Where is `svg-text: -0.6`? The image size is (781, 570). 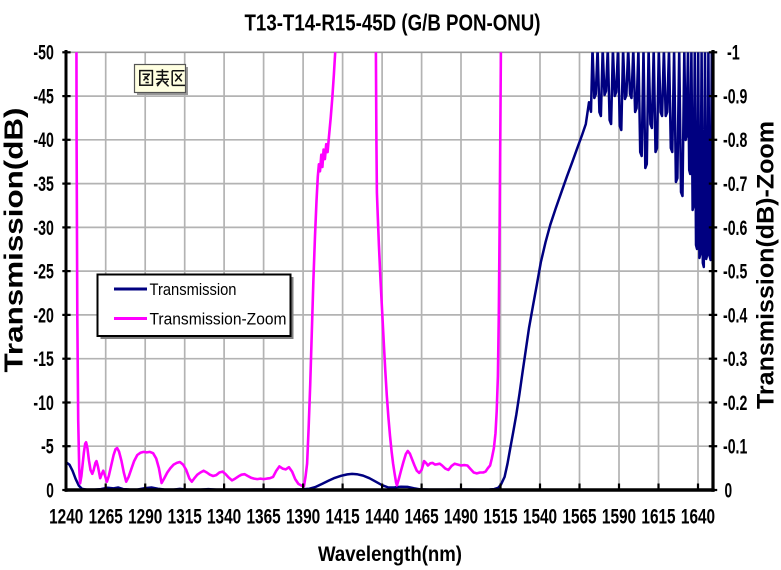 svg-text: -0.6 is located at coordinates (735, 228).